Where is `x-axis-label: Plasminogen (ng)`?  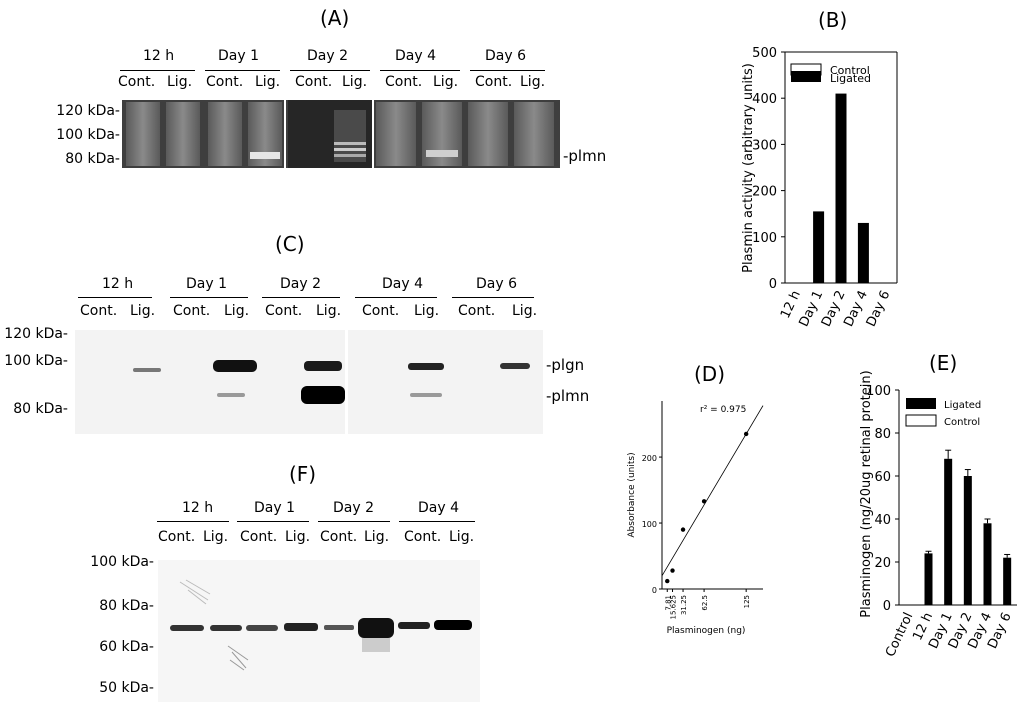 x-axis-label: Plasminogen (ng) is located at coordinates (706, 631).